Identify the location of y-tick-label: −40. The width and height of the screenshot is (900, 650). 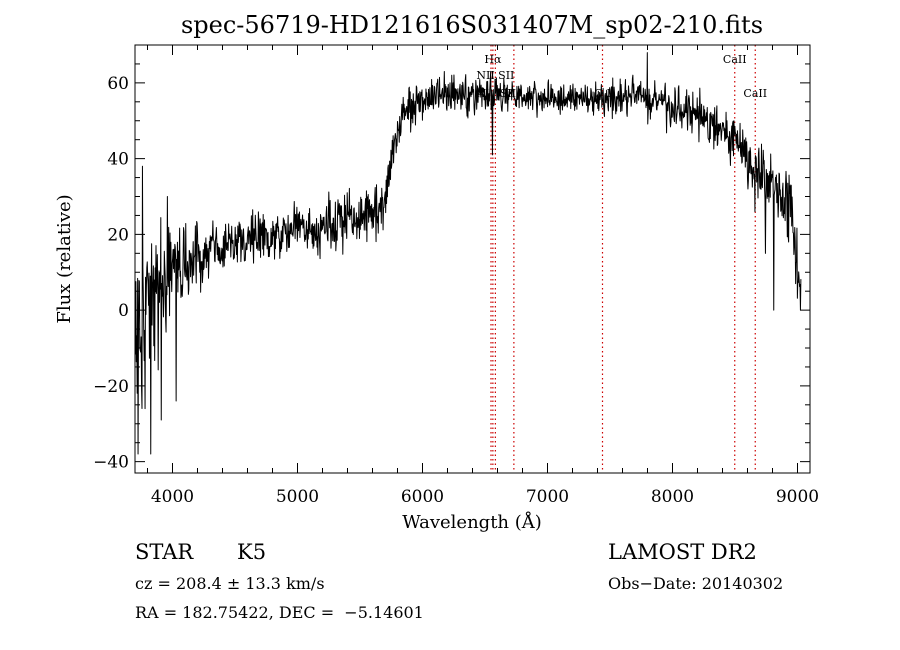
(111, 463).